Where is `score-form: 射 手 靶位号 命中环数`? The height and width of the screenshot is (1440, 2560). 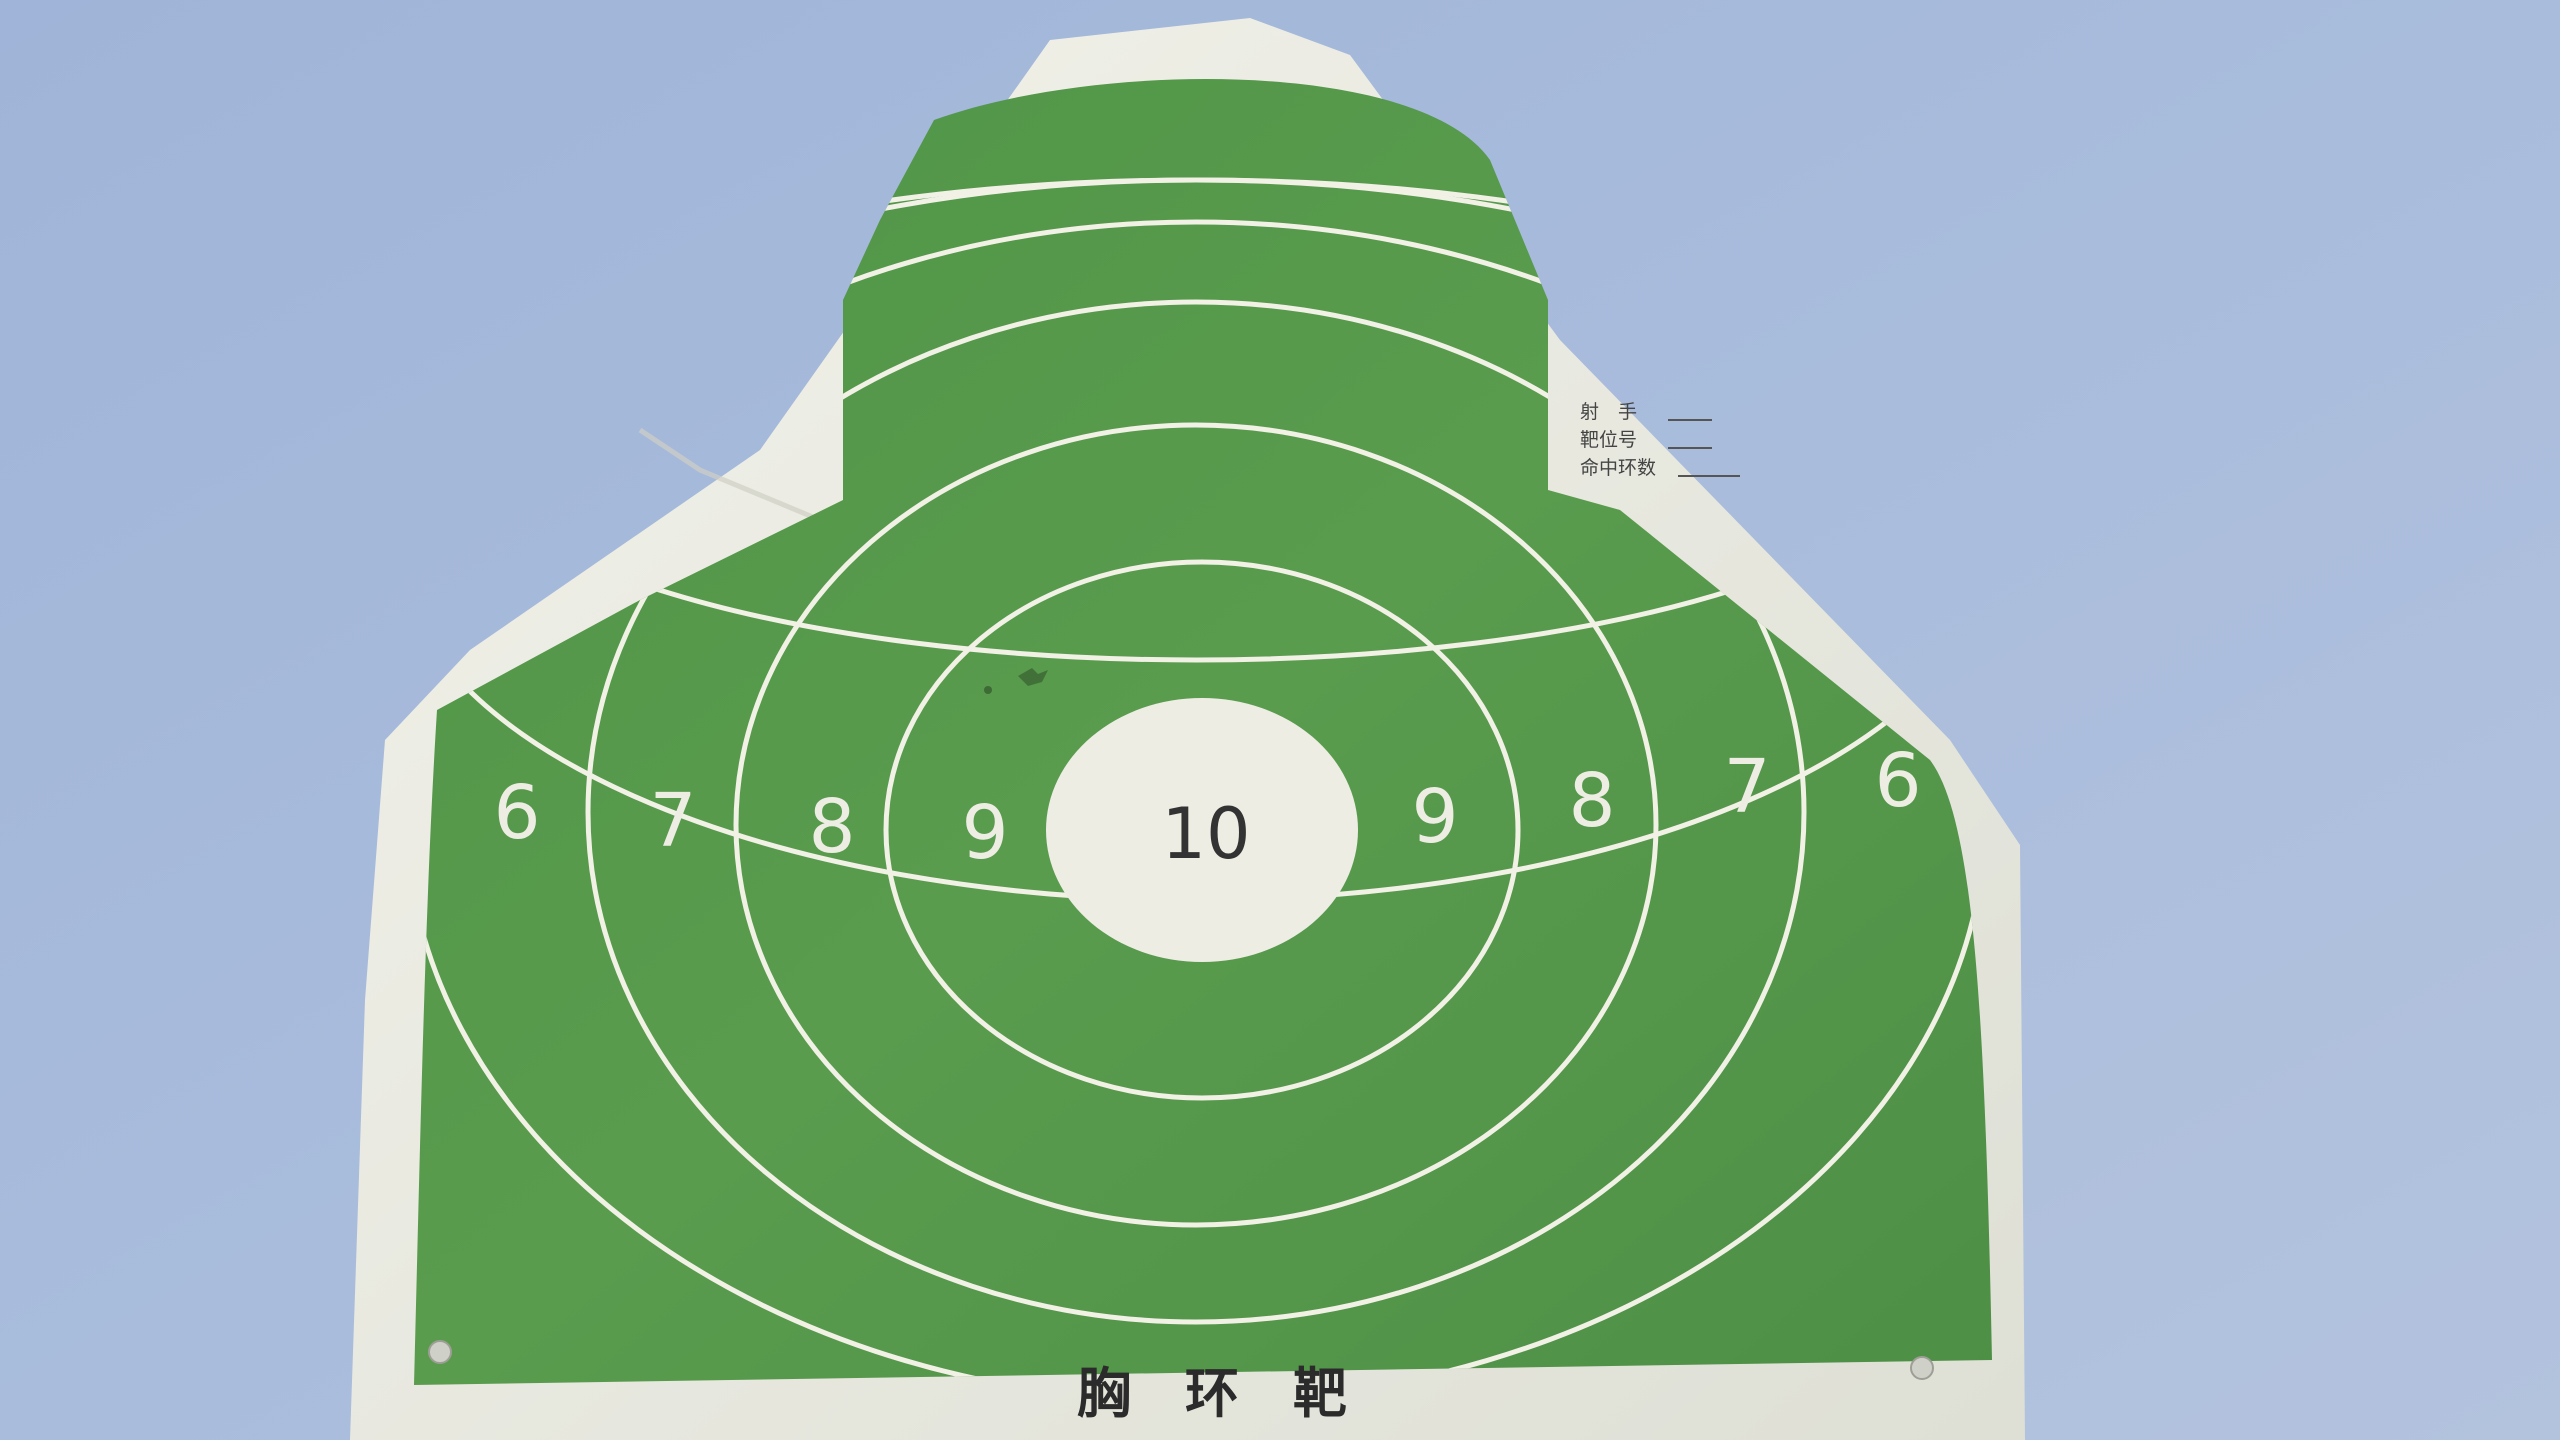
score-form: 射 手 靶位号 命中环数 is located at coordinates (1660, 440).